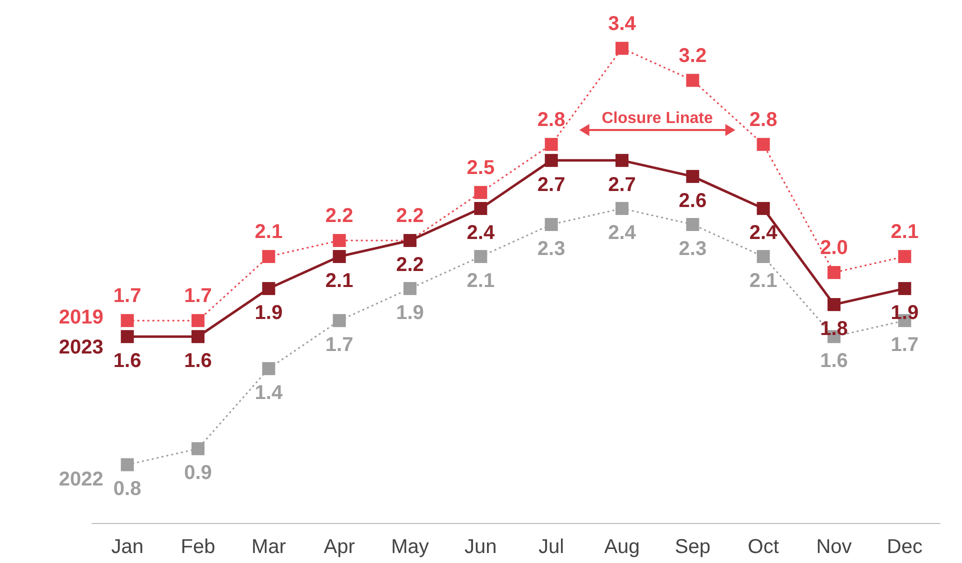 Image resolution: width=962 pixels, height=563 pixels. I want to click on data-label: 3.2, so click(692, 55).